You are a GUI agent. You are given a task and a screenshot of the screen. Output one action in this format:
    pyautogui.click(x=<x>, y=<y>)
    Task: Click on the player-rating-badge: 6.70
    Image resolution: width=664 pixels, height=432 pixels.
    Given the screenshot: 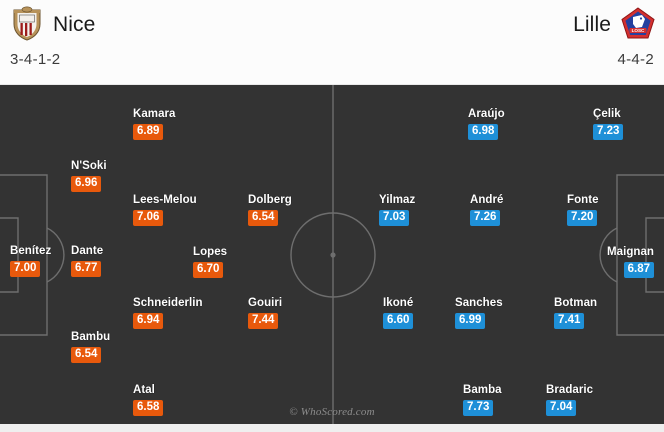 What is the action you would take?
    pyautogui.click(x=208, y=270)
    